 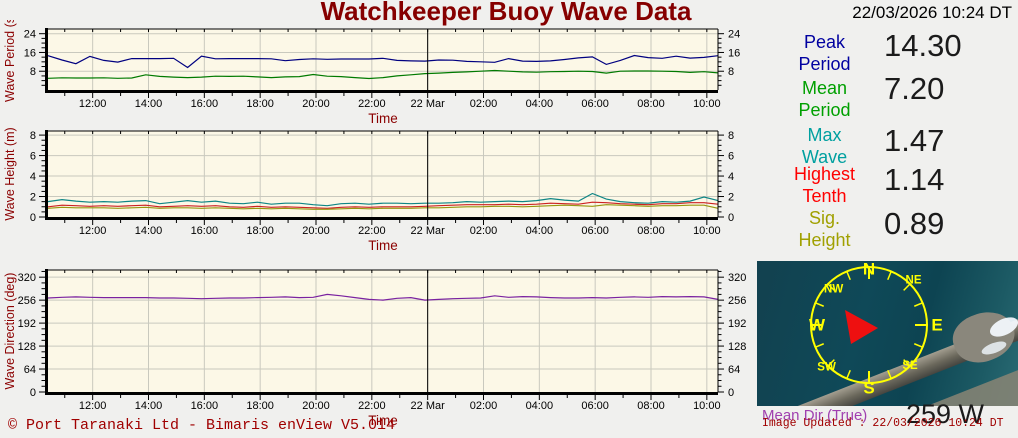 What do you see at coordinates (737, 278) in the screenshot?
I see `y-tick-label: 320` at bounding box center [737, 278].